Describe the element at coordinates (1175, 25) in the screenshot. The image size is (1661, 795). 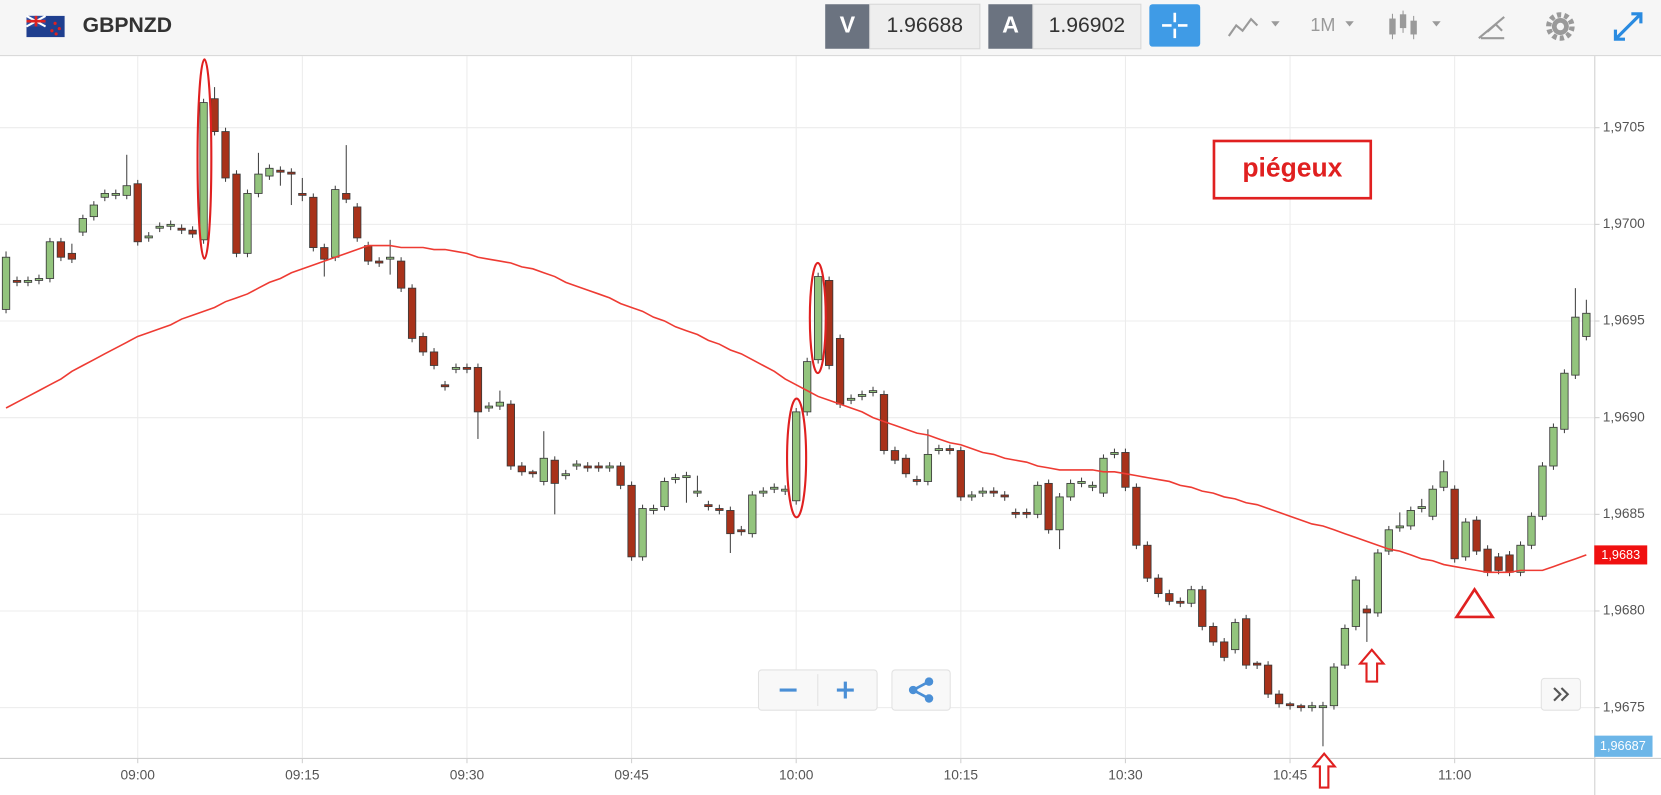
I see `crosshair-button` at that location.